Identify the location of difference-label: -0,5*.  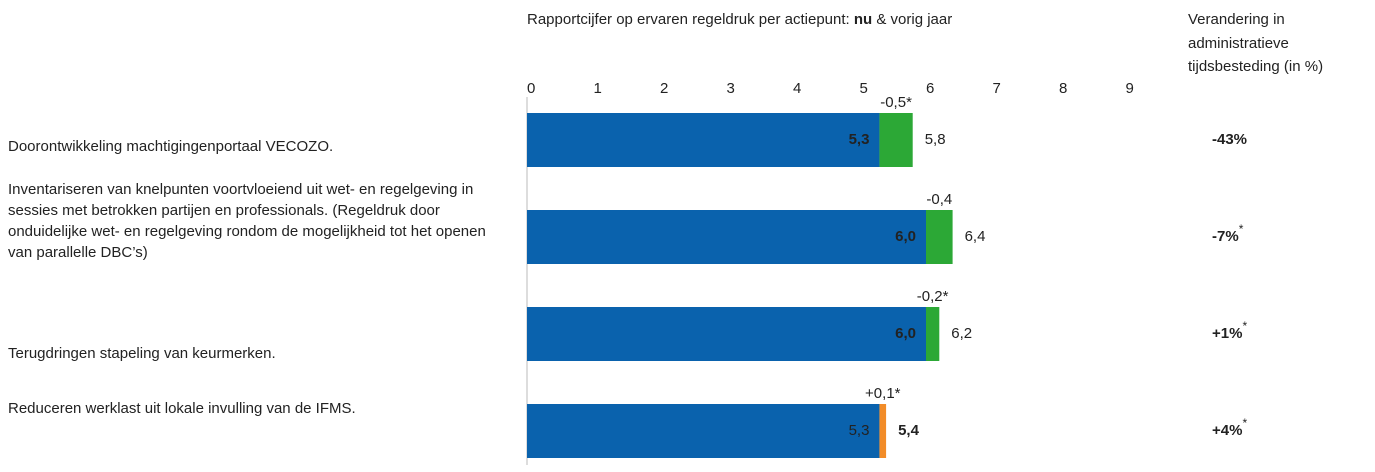
(896, 102).